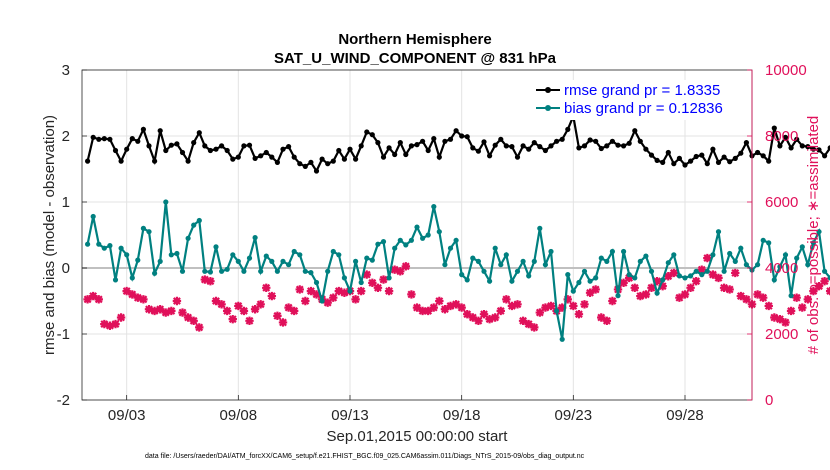  Describe the element at coordinates (458, 143) in the screenshot. I see `rmse-line` at that location.